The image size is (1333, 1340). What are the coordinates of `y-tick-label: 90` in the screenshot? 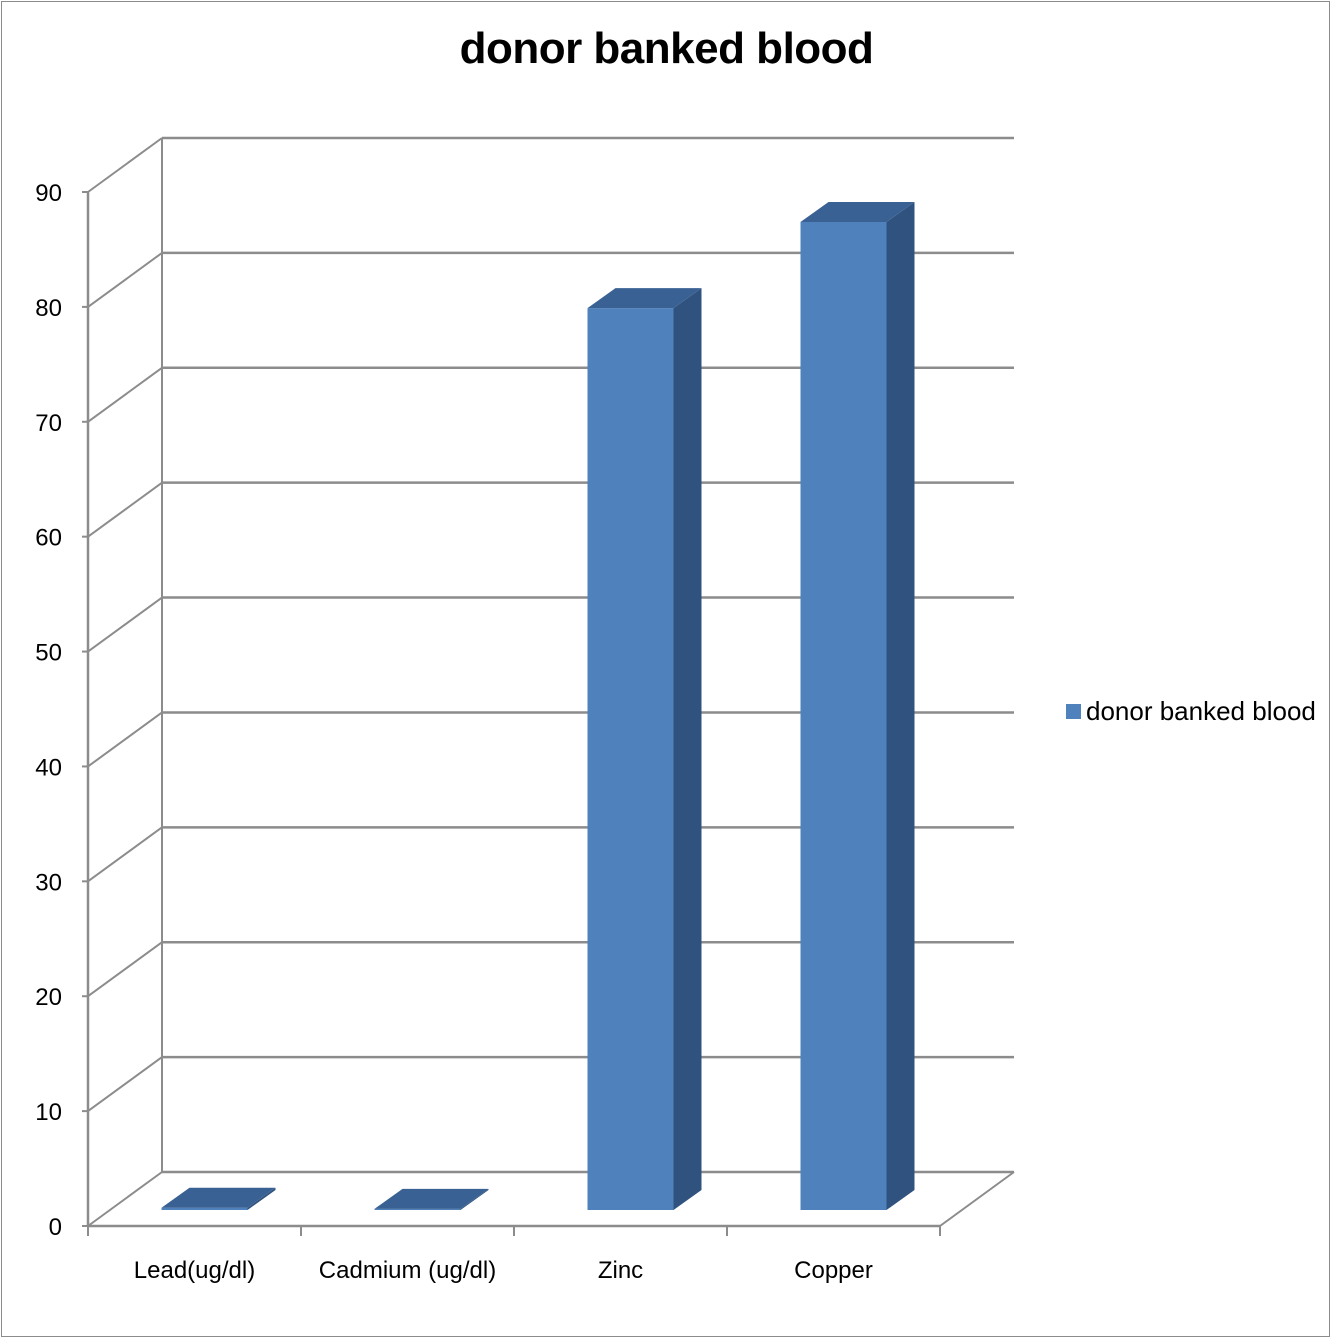 It's located at (48, 193).